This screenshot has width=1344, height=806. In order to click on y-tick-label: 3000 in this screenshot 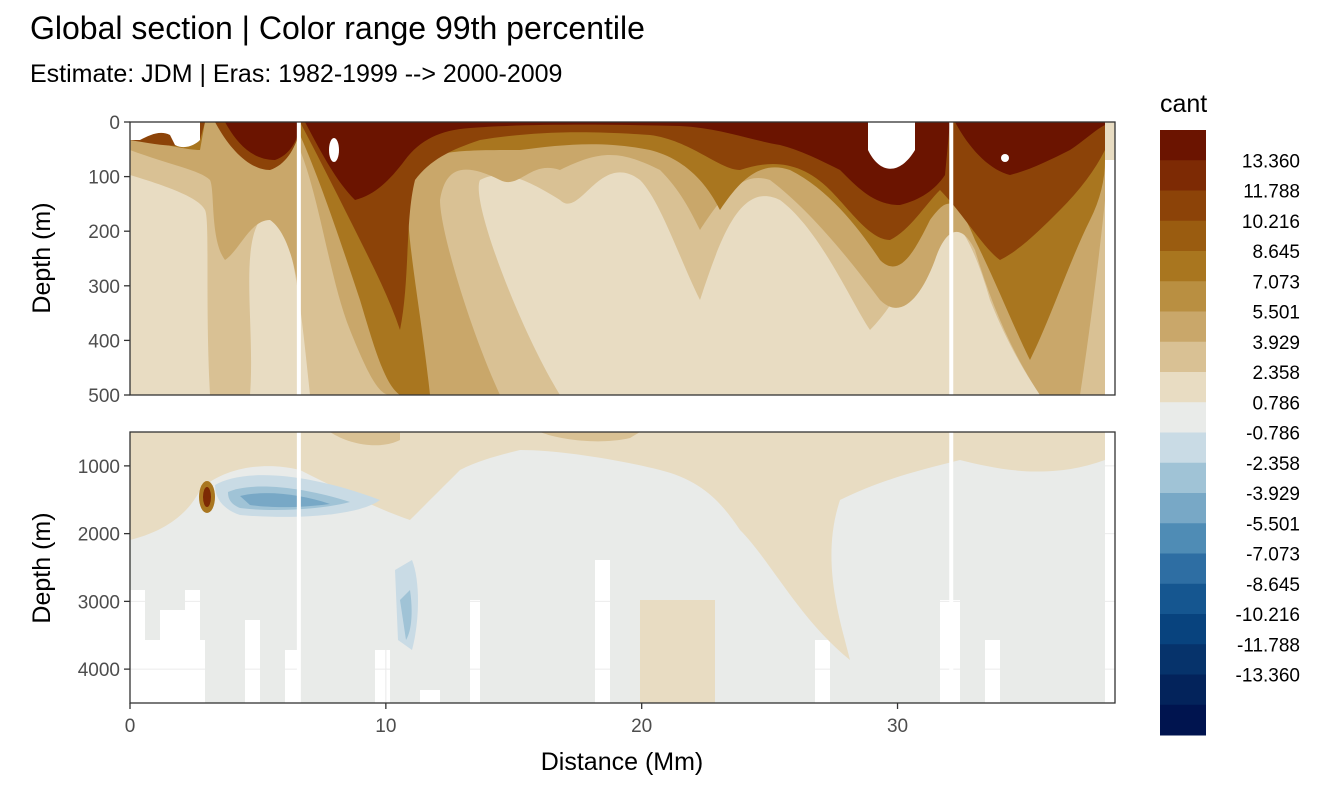, I will do `click(99, 602)`.